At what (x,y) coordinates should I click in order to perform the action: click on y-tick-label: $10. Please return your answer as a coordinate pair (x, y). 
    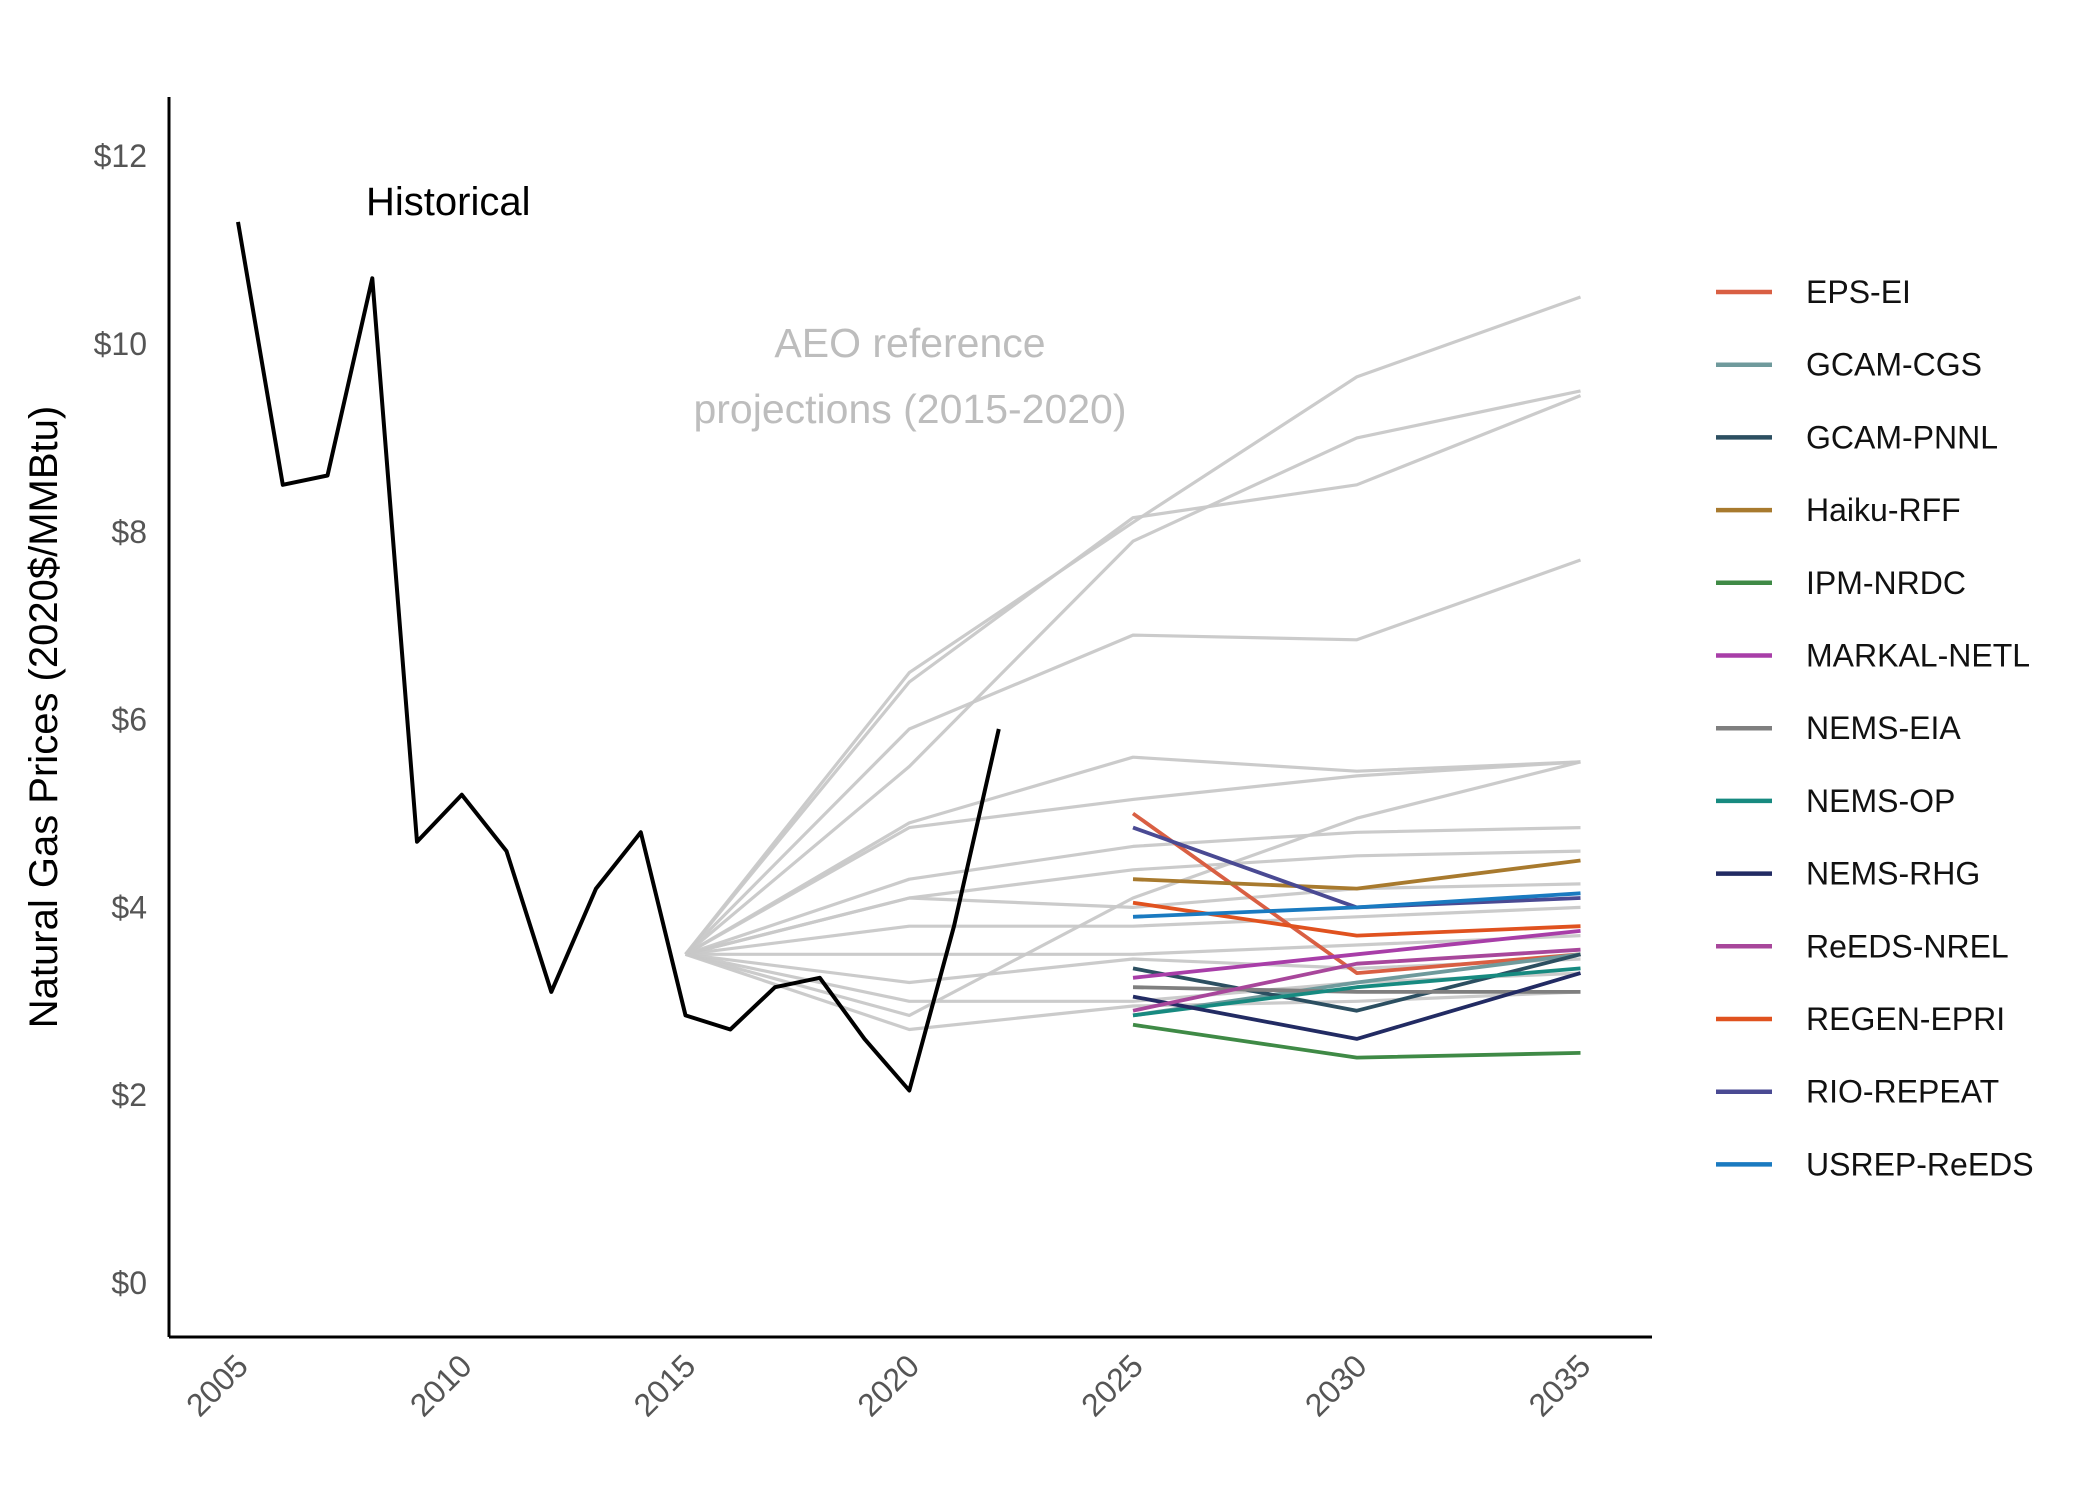
    Looking at the image, I should click on (120, 344).